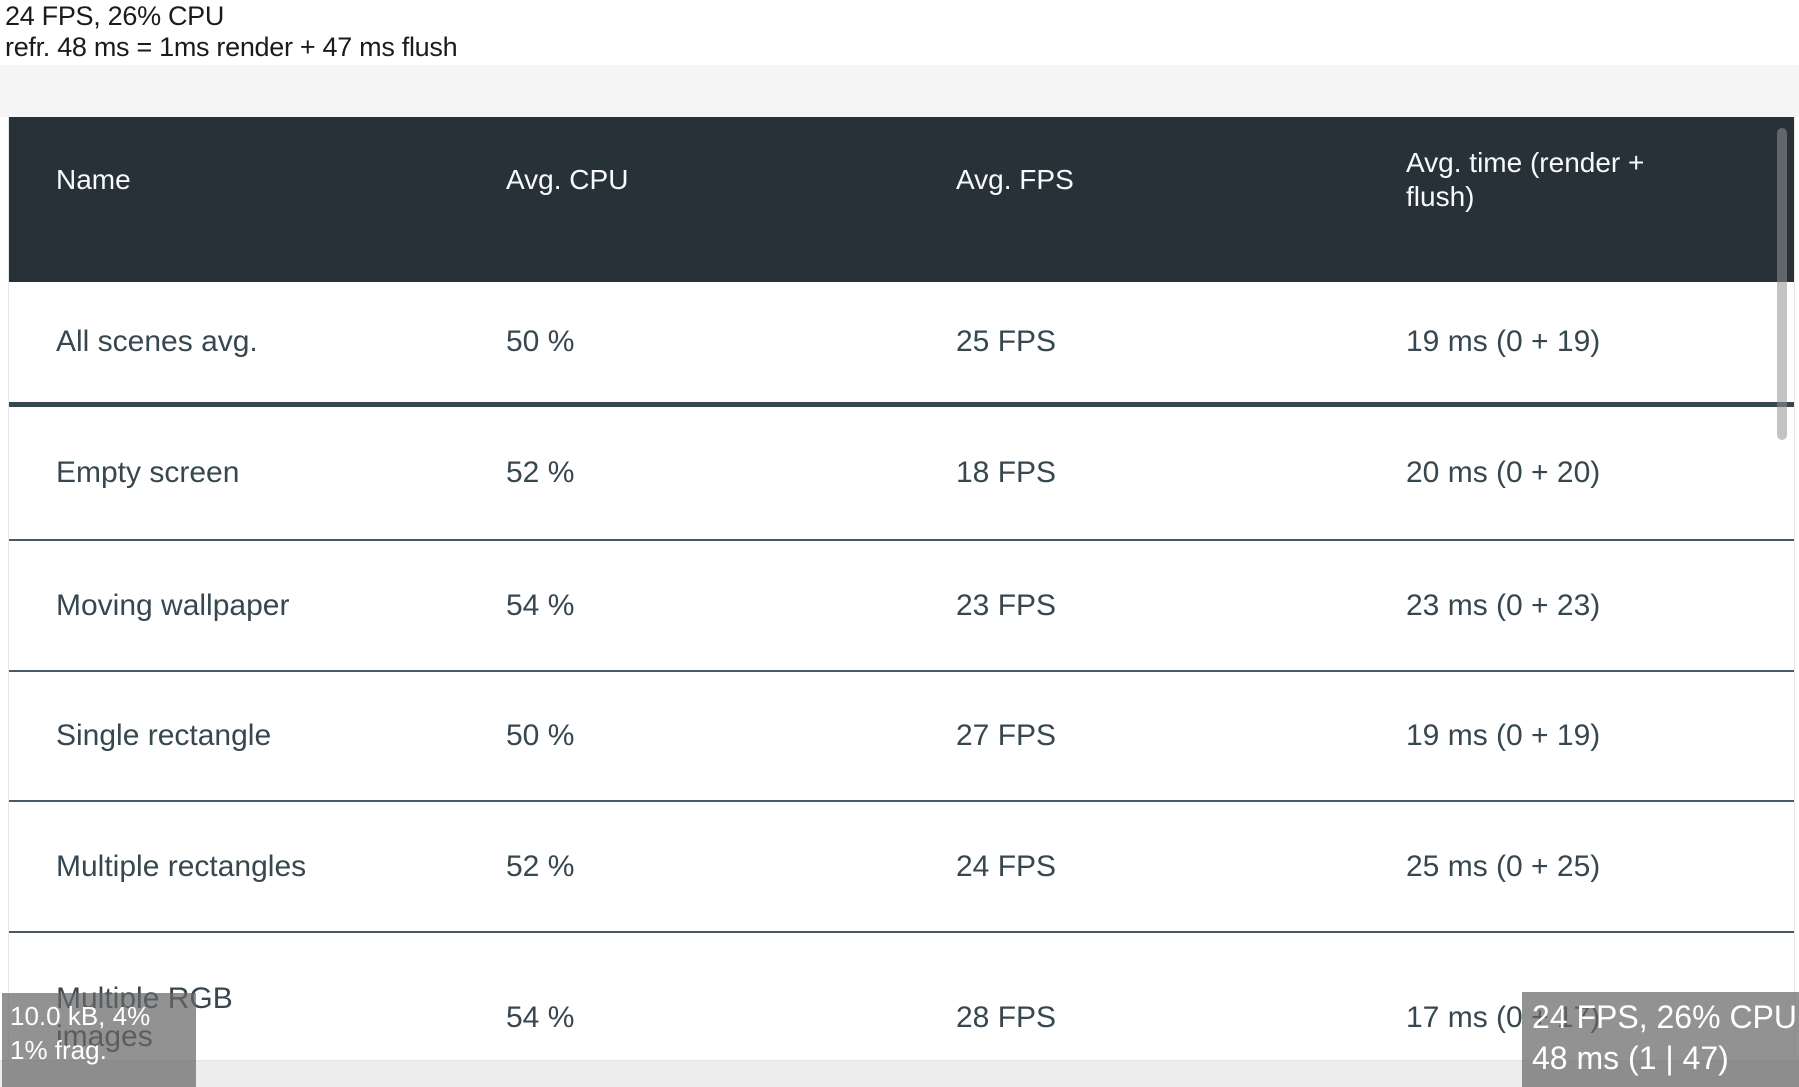  What do you see at coordinates (157, 341) in the screenshot?
I see `name-cell: All scenes avg.` at bounding box center [157, 341].